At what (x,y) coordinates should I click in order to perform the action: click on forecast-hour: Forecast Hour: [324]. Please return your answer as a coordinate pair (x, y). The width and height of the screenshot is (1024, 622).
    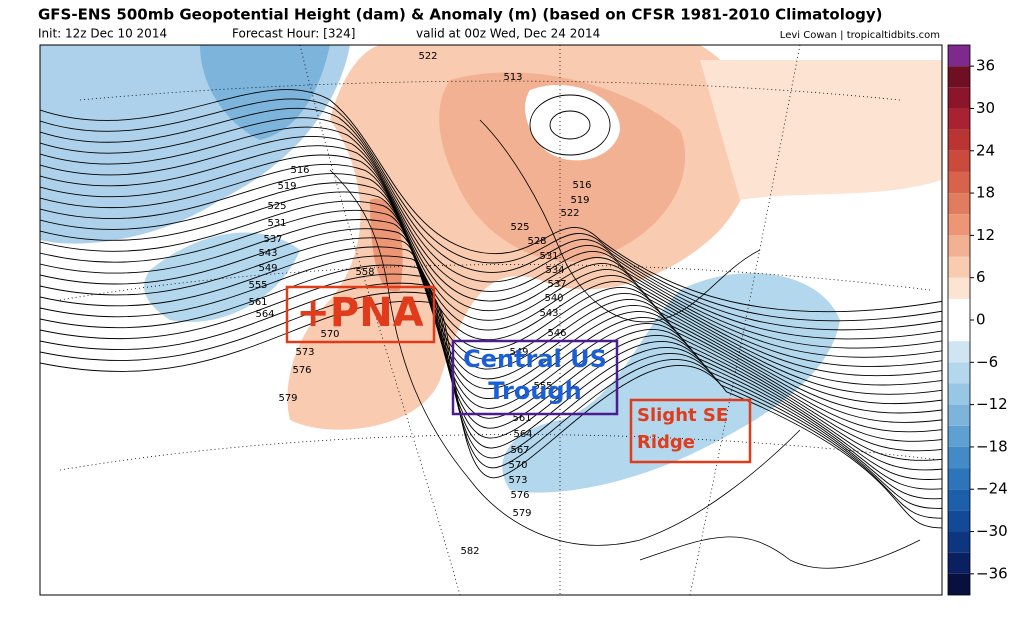
    Looking at the image, I should click on (293, 34).